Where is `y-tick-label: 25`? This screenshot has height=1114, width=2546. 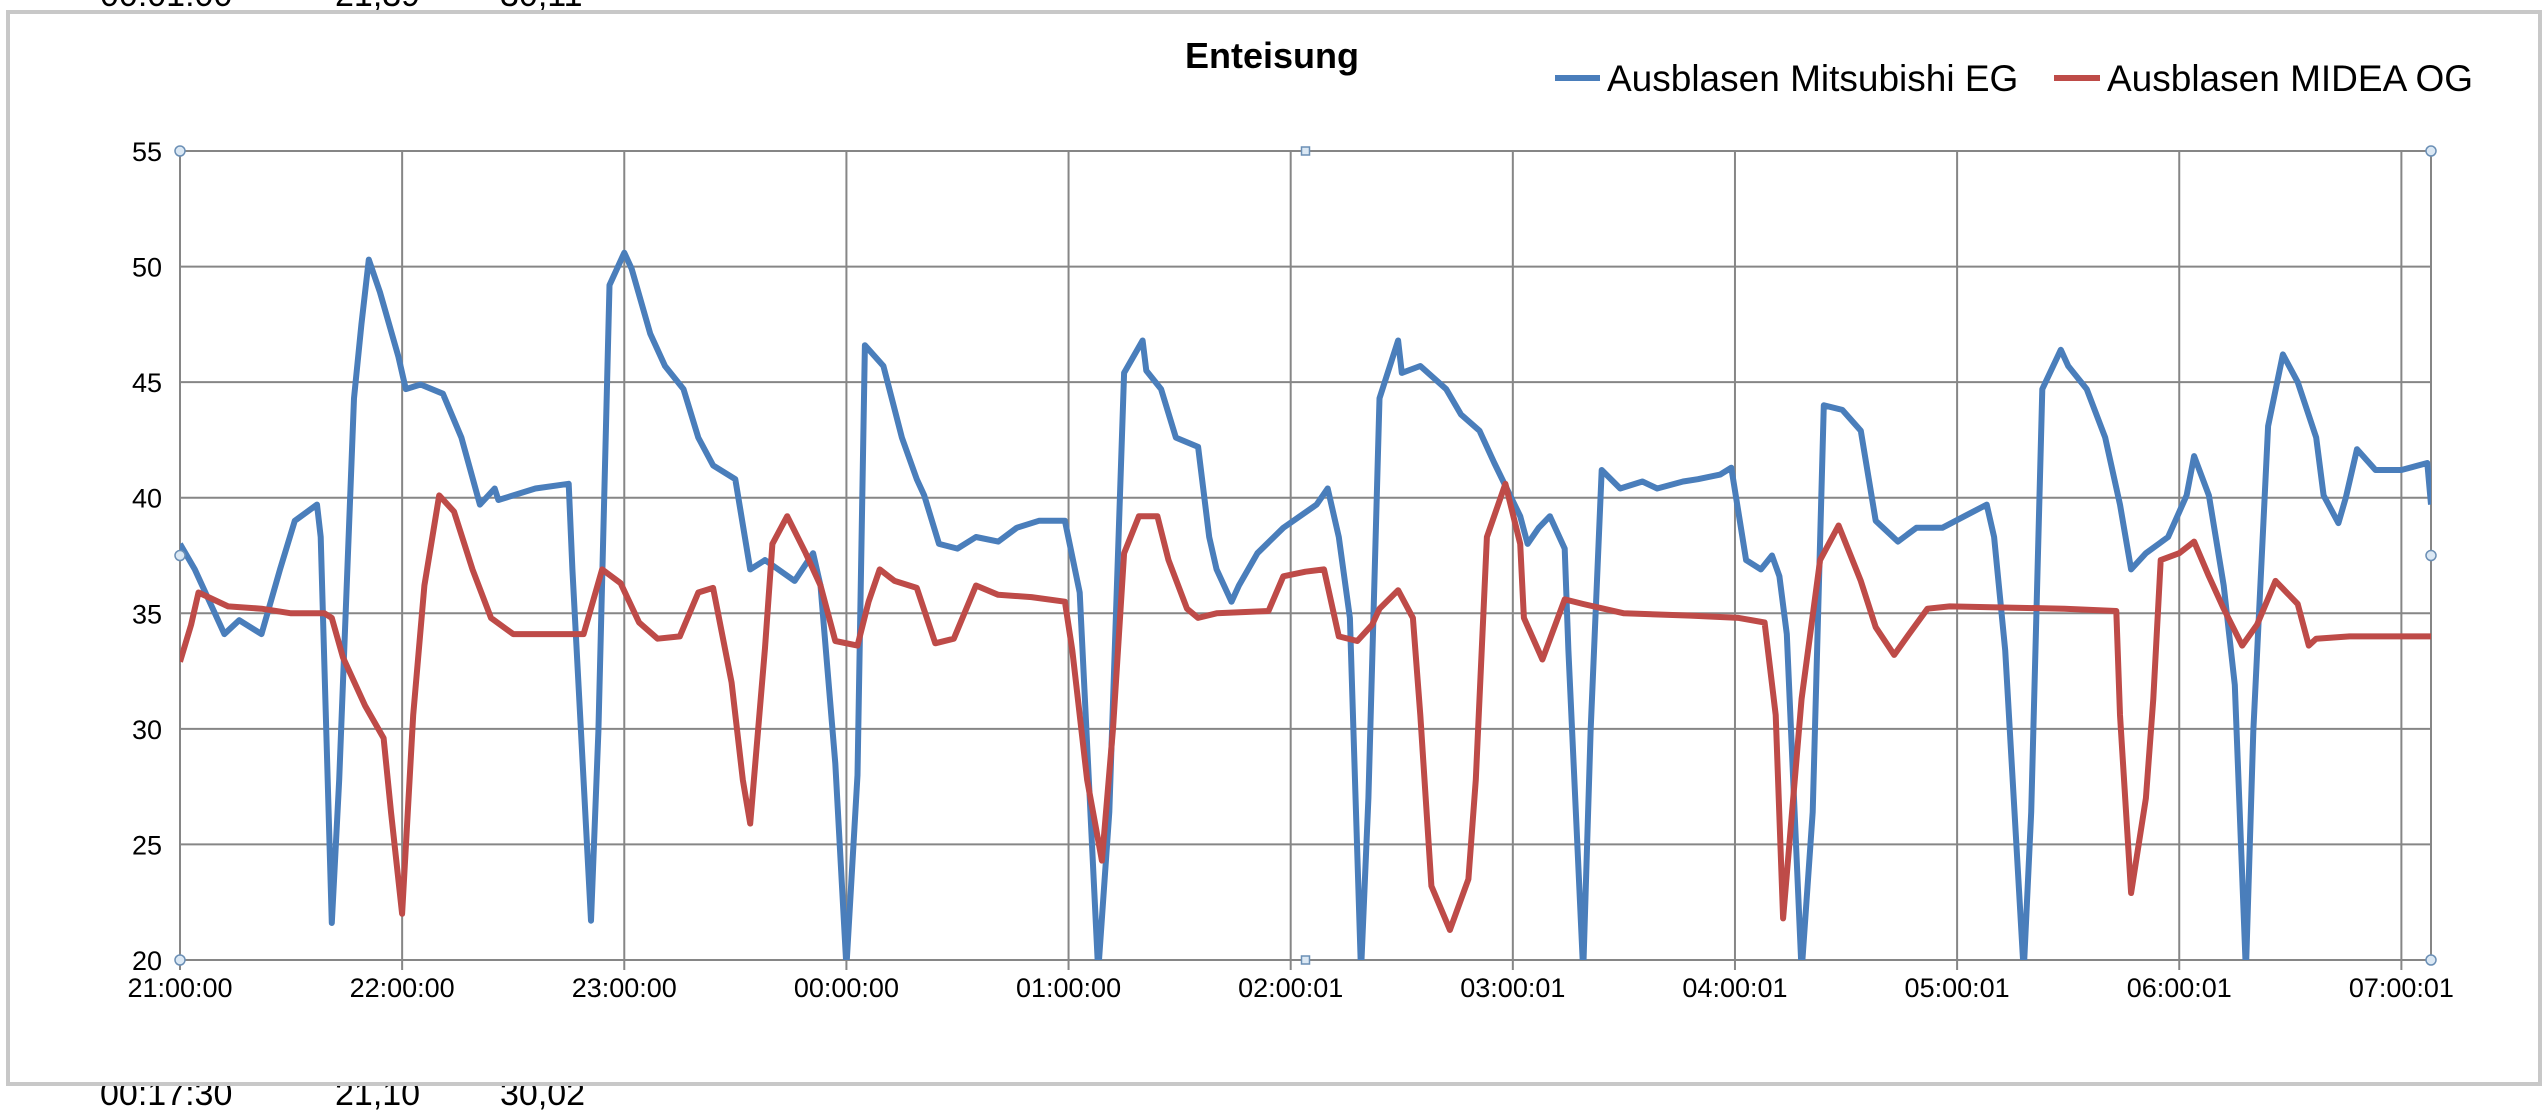
y-tick-label: 25 is located at coordinates (147, 845).